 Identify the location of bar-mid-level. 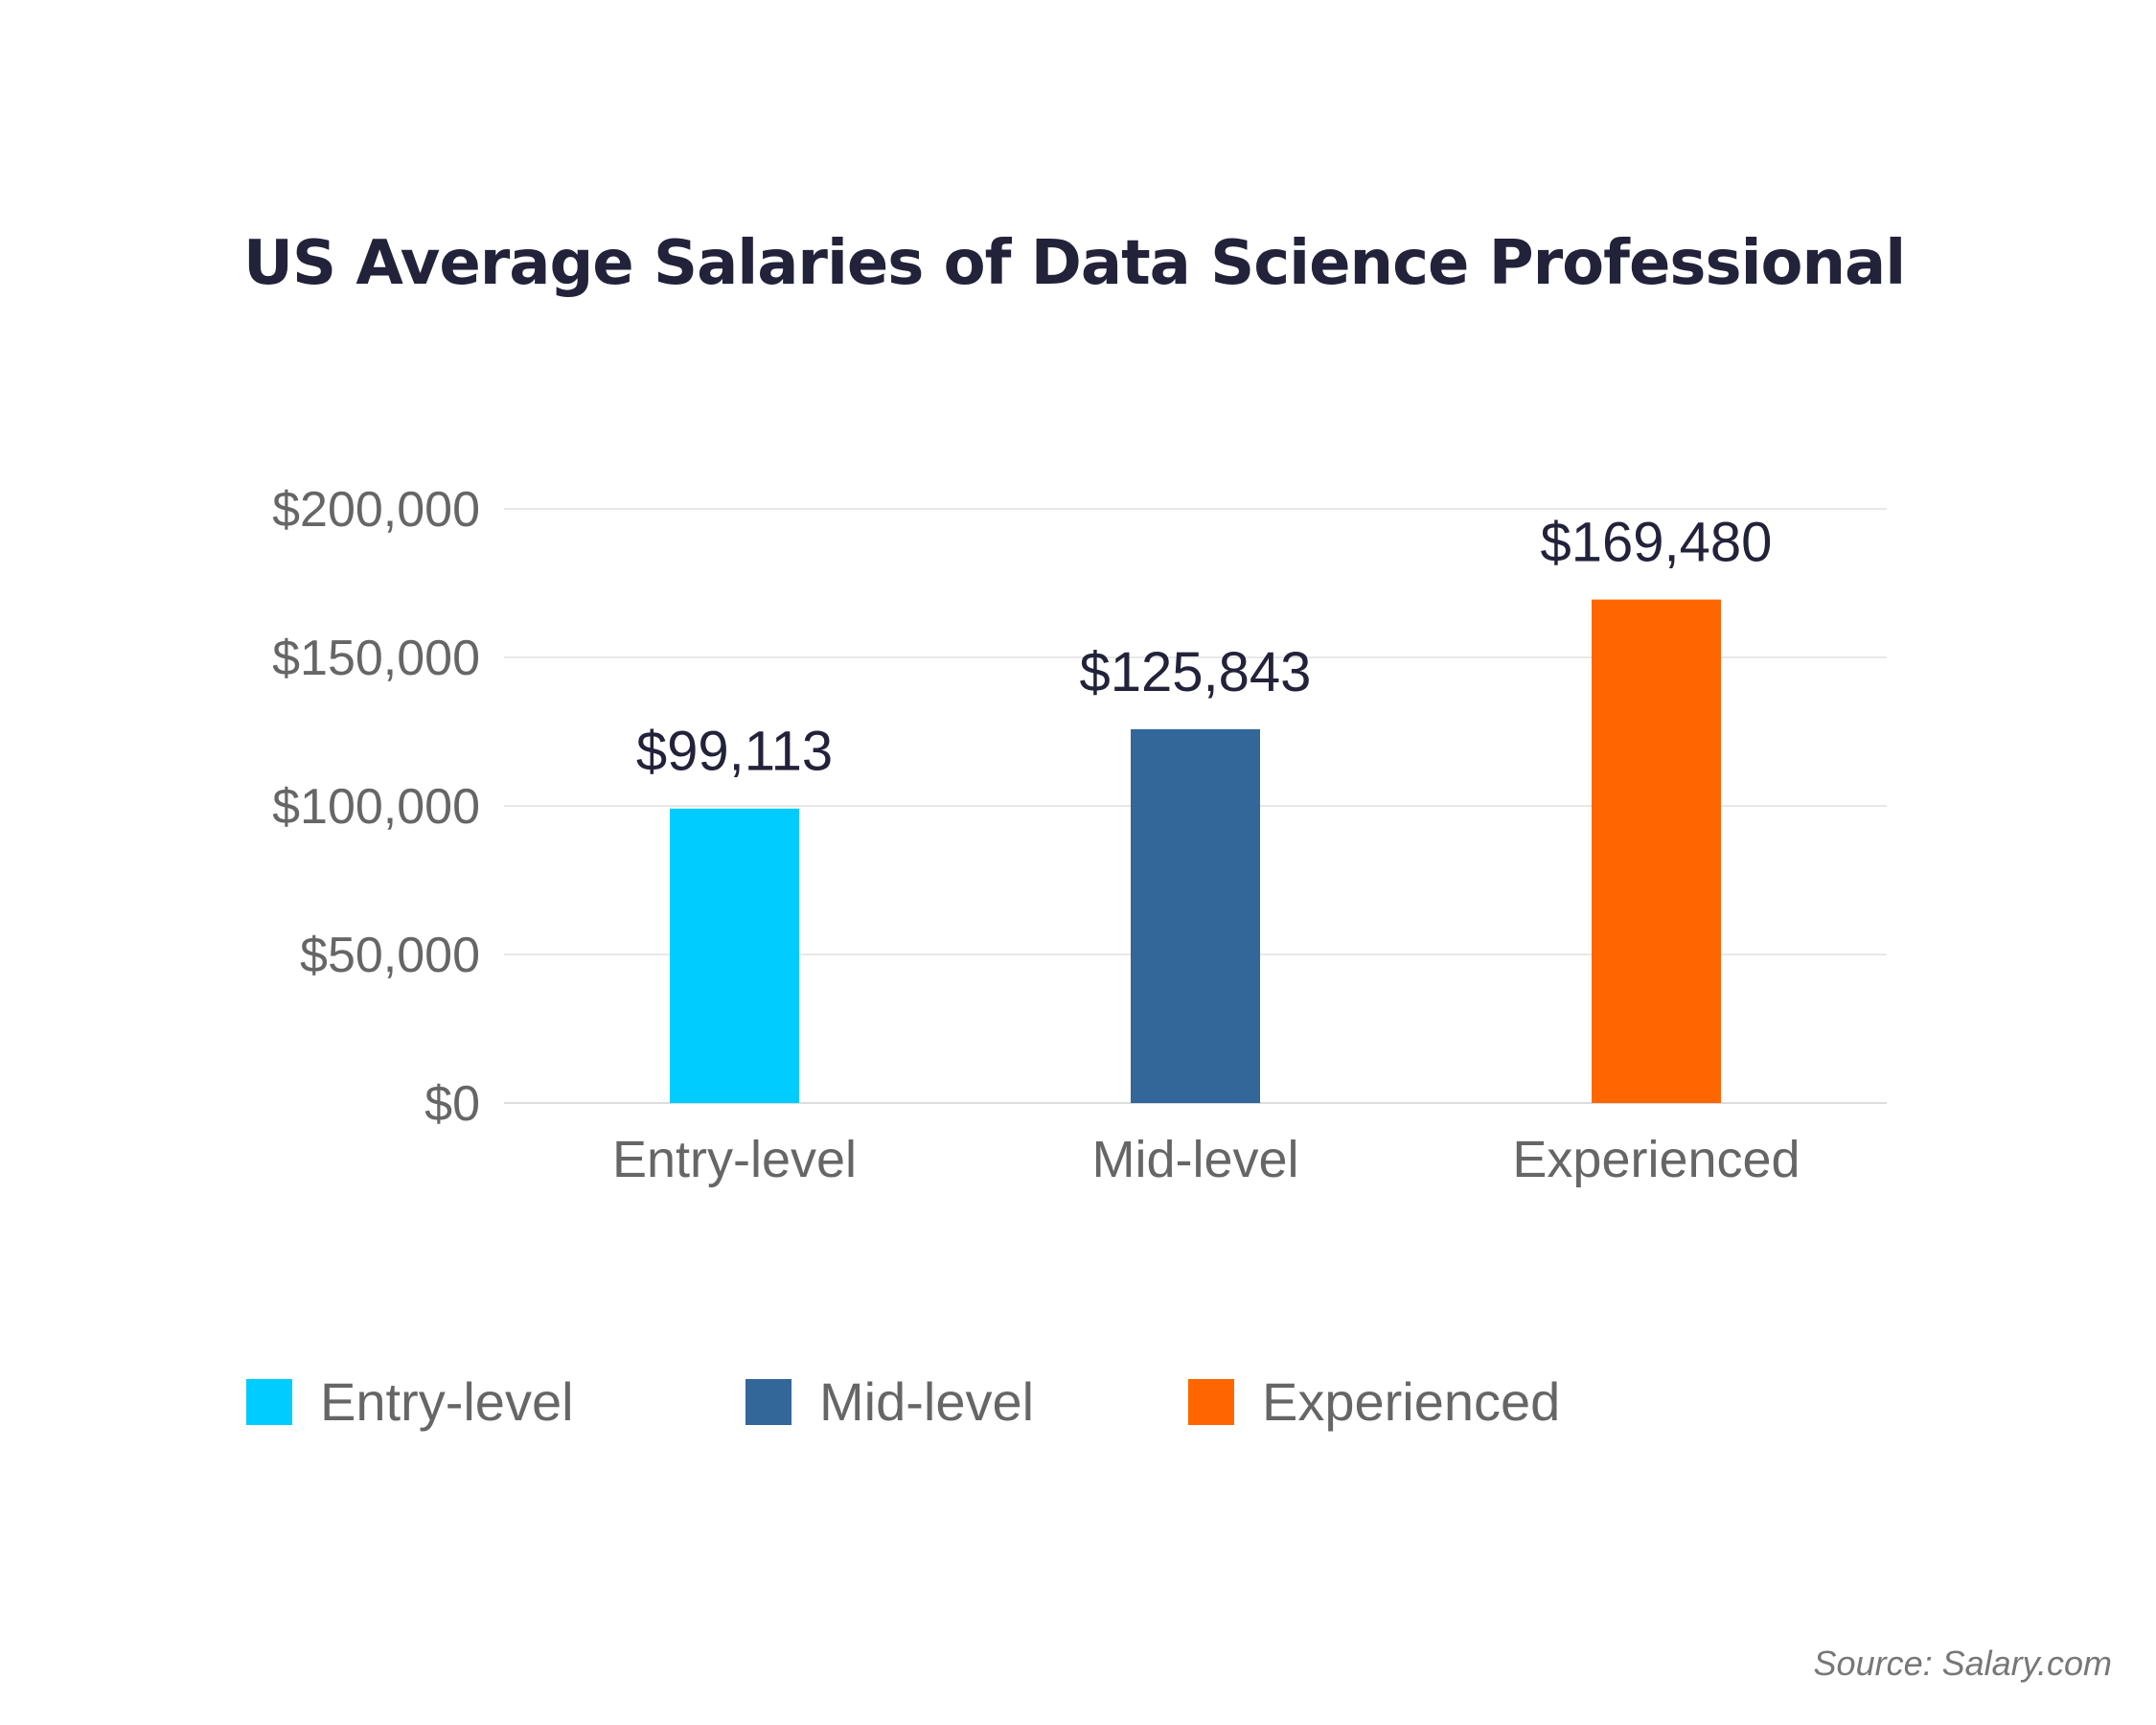
(1195, 915).